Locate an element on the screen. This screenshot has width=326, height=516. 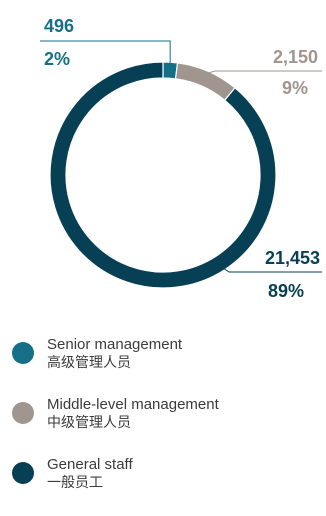
leader-line-senior is located at coordinates (105, 52).